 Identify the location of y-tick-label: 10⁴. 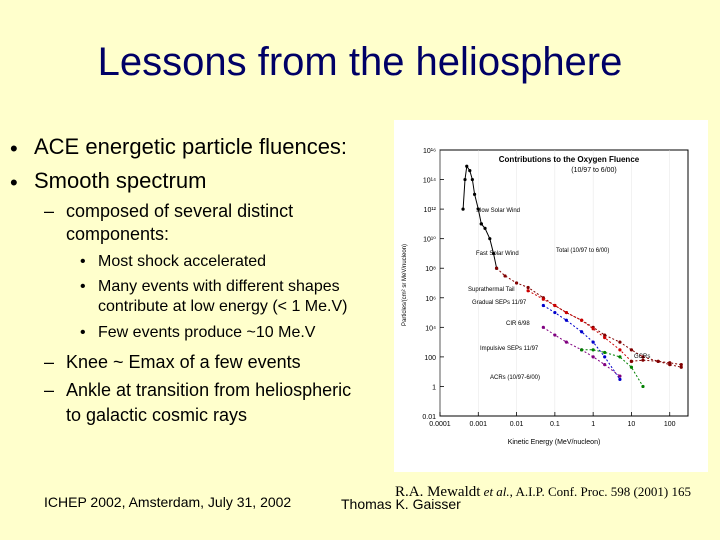
(430, 328).